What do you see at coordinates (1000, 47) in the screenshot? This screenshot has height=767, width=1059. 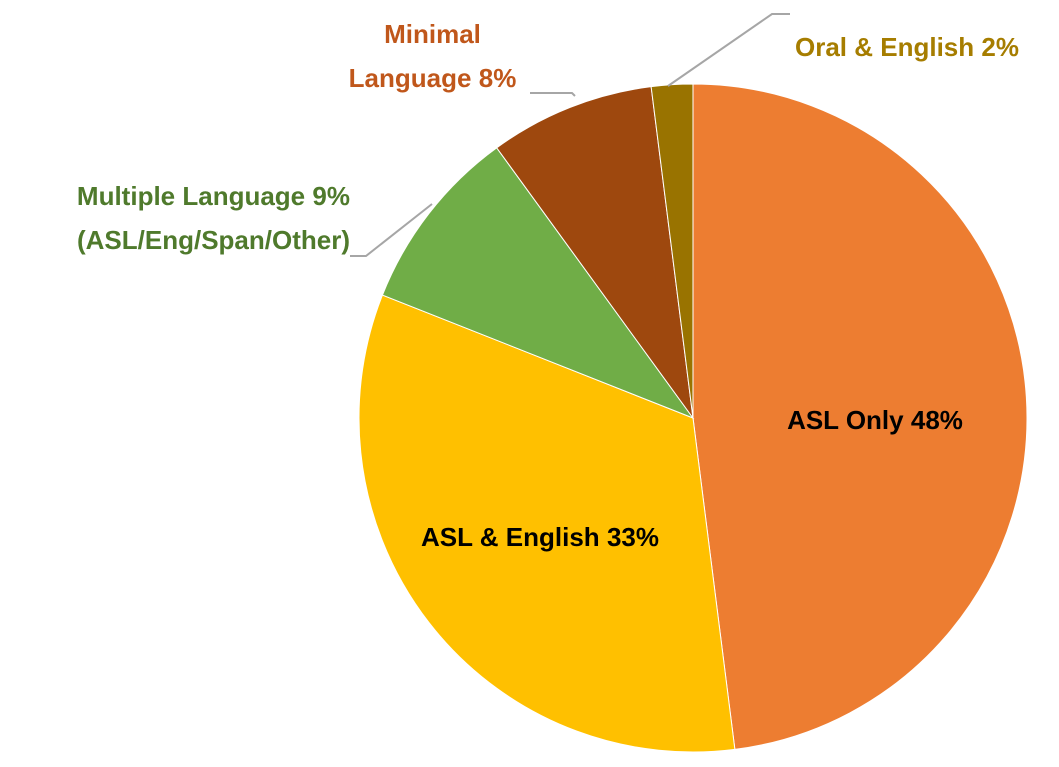 I see `value-label: 2%` at bounding box center [1000, 47].